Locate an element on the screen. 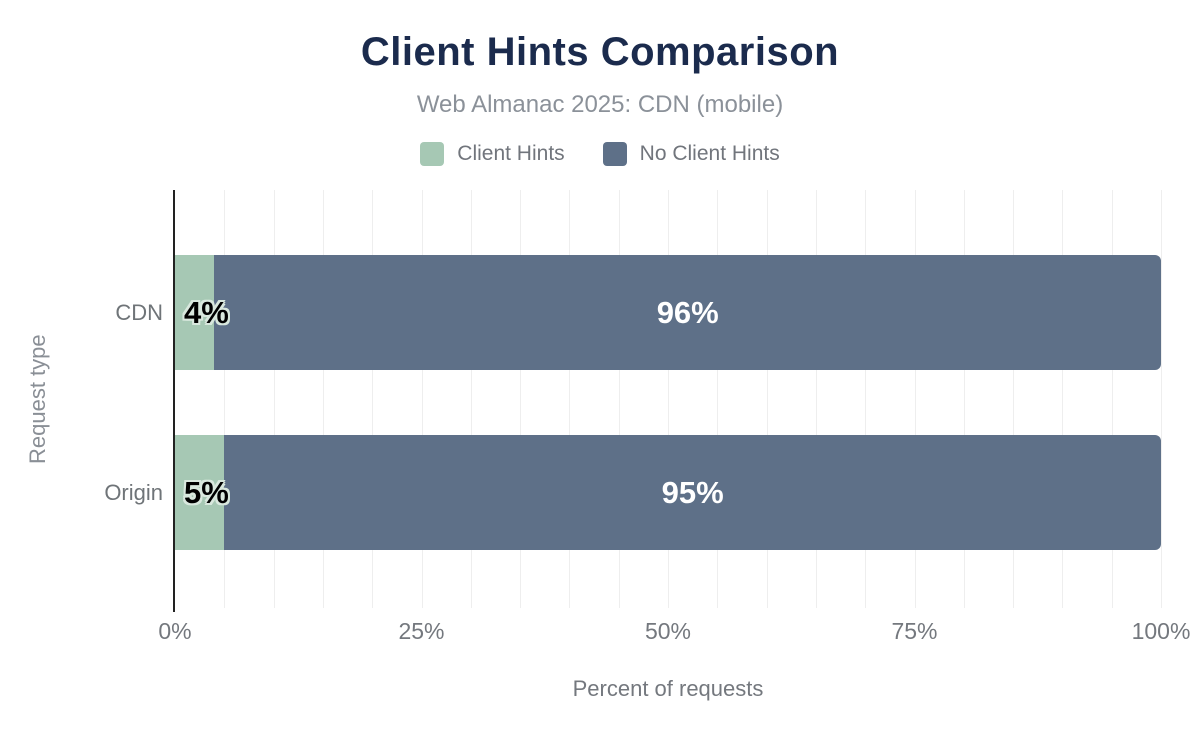 The image size is (1200, 742). x-tick-label: 50% is located at coordinates (668, 631).